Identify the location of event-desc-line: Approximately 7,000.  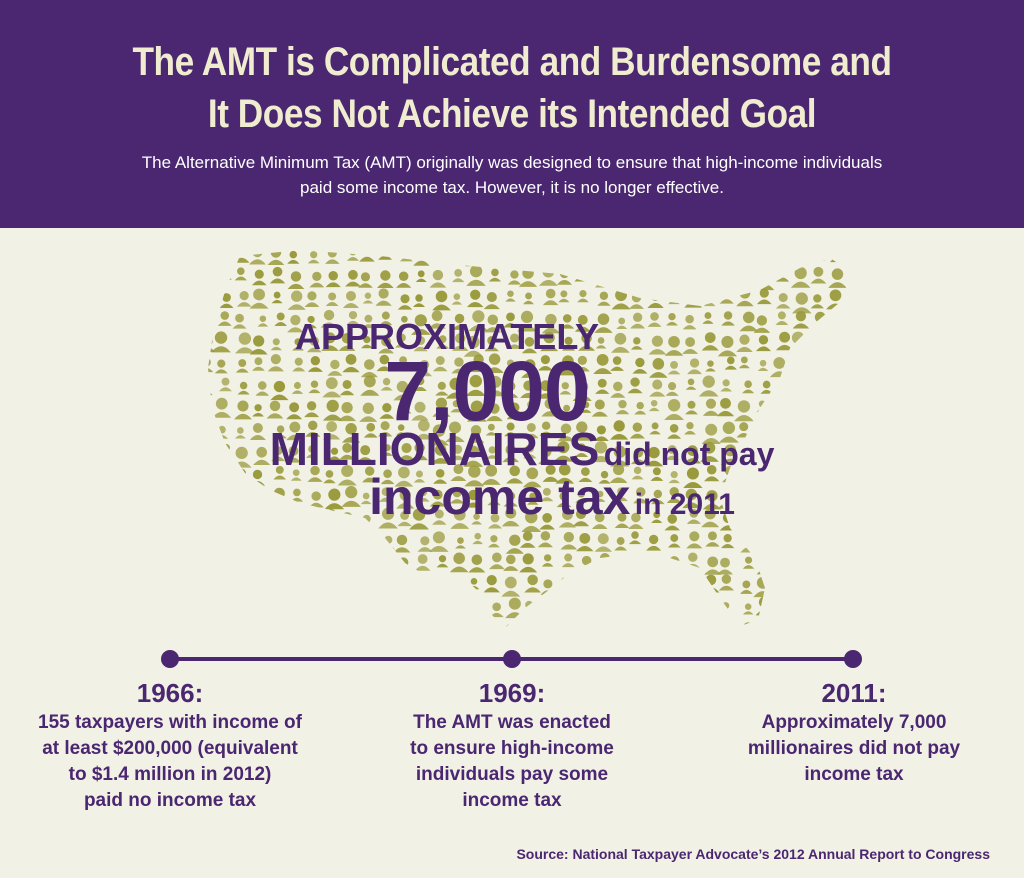
(854, 722).